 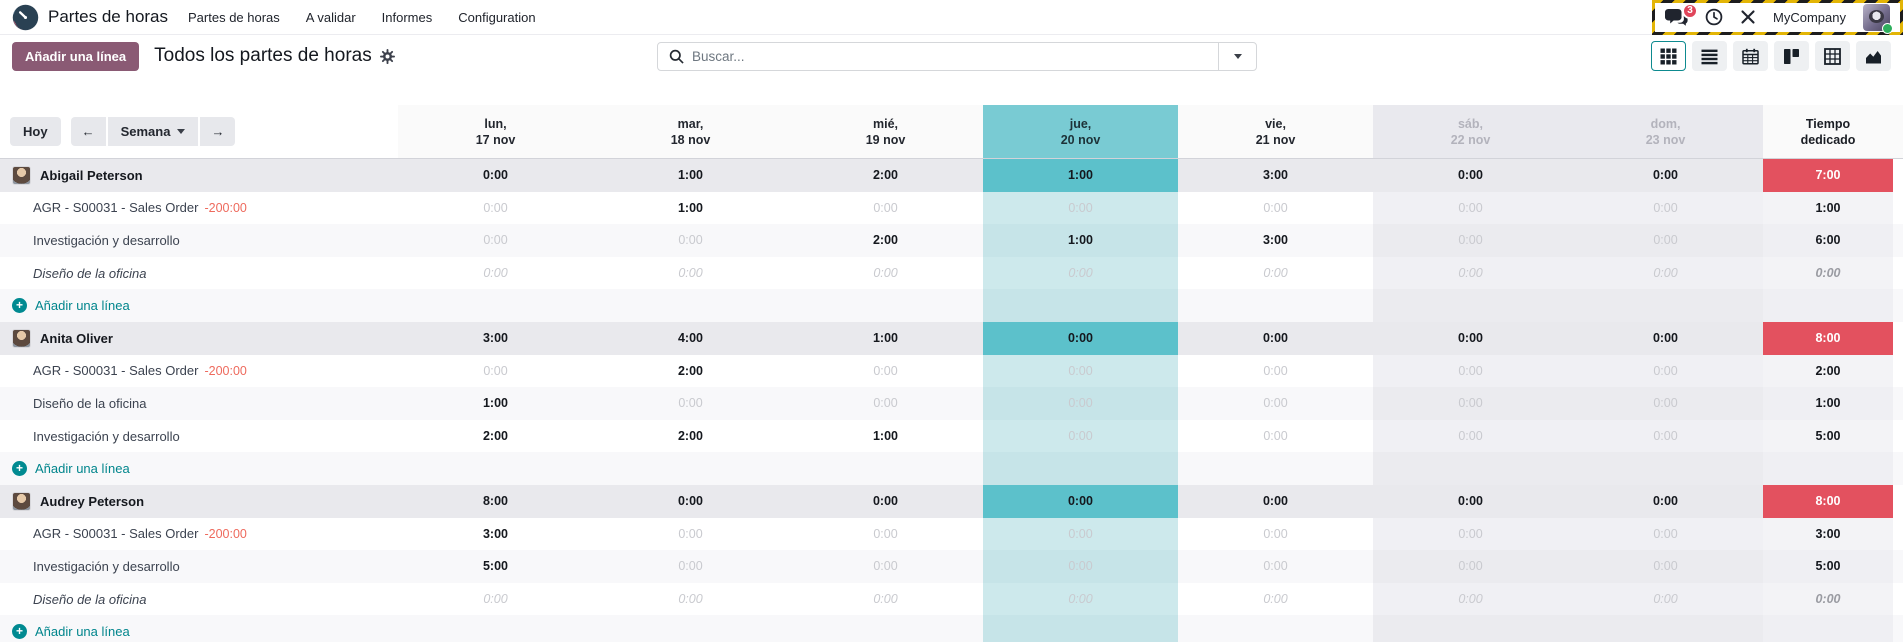 What do you see at coordinates (497, 17) in the screenshot?
I see `menu-item-configuration: Configuration` at bounding box center [497, 17].